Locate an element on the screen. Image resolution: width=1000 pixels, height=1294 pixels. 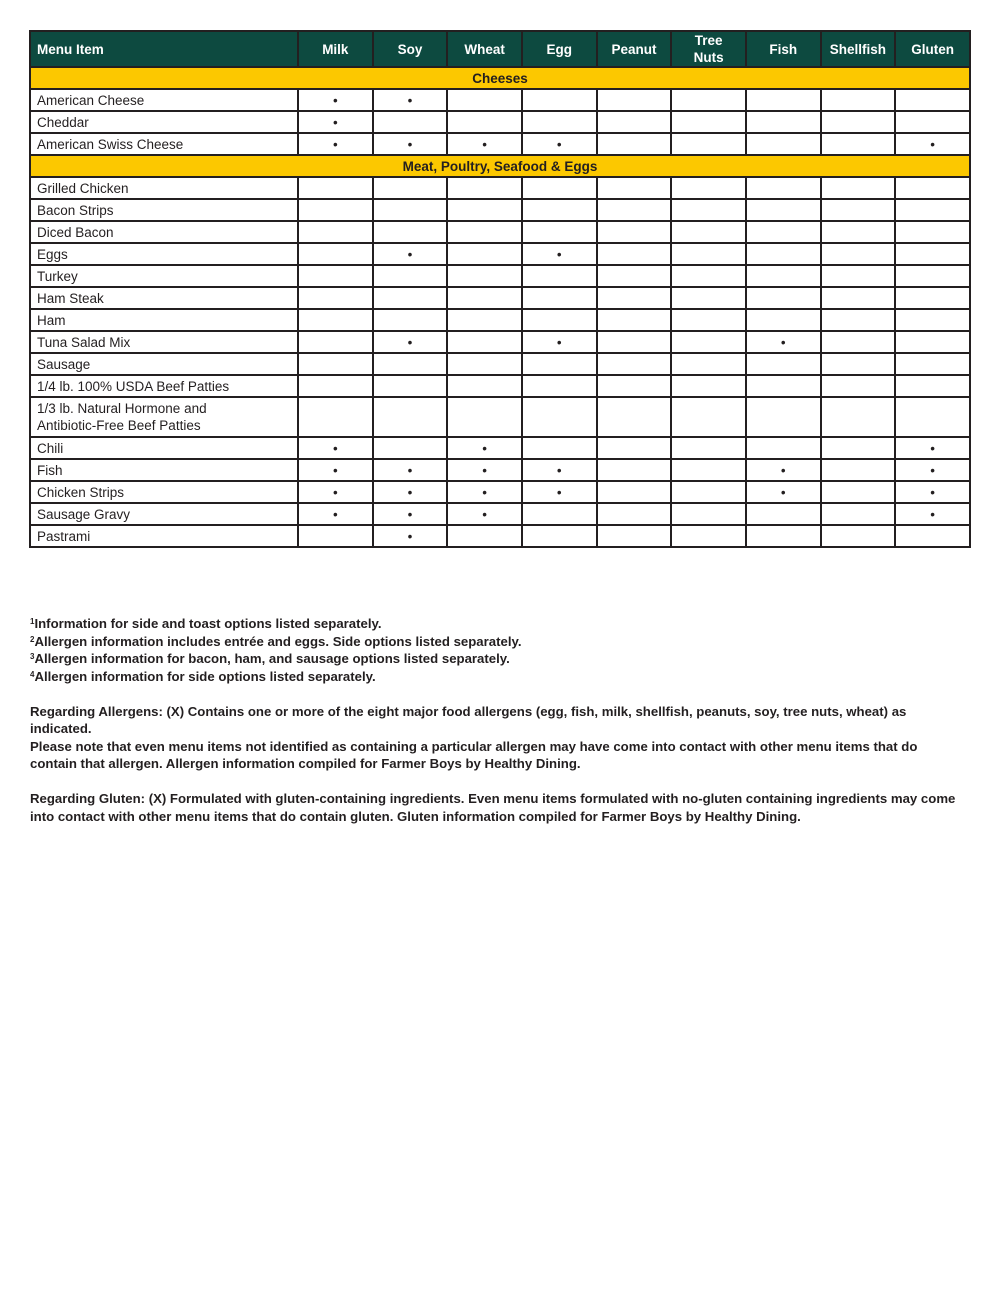
allergen-cell-fish: • is located at coordinates (783, 470).